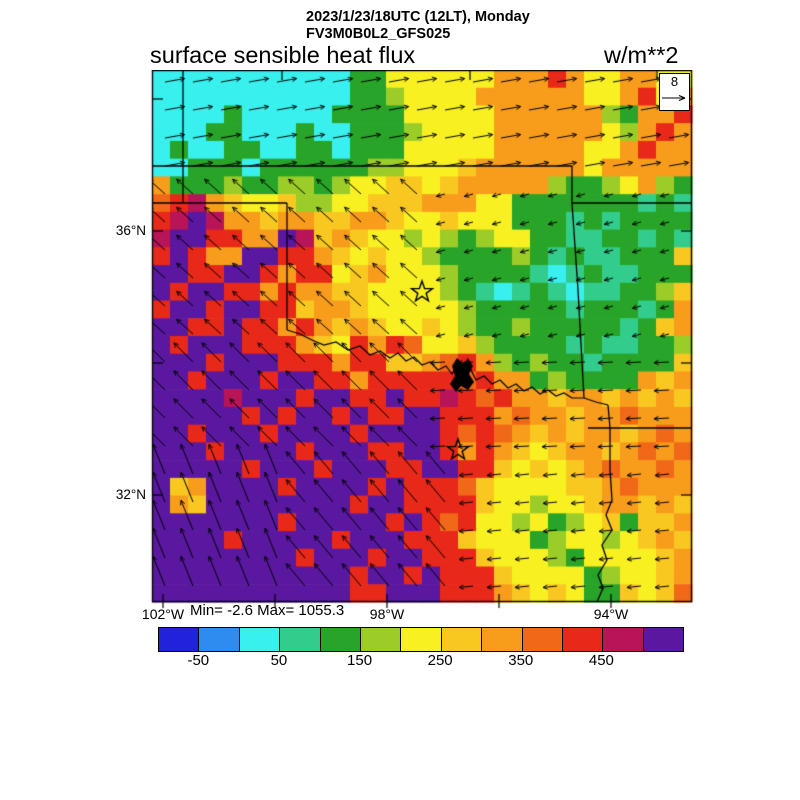 The width and height of the screenshot is (800, 800). What do you see at coordinates (674, 98) in the screenshot?
I see `wind-reference-arrow-icon` at bounding box center [674, 98].